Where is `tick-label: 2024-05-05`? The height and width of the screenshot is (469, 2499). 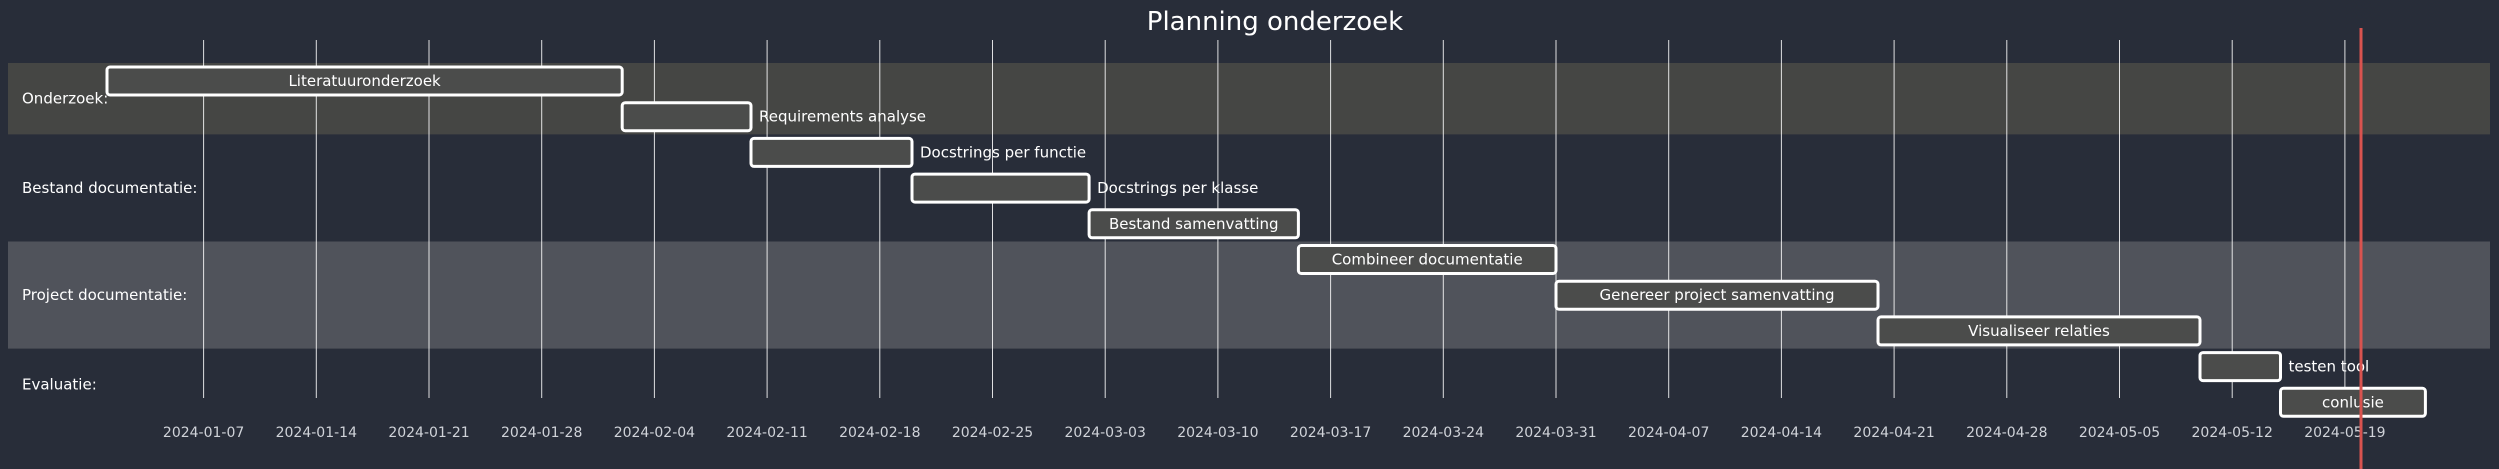
tick-label: 2024-05-05 is located at coordinates (2119, 433).